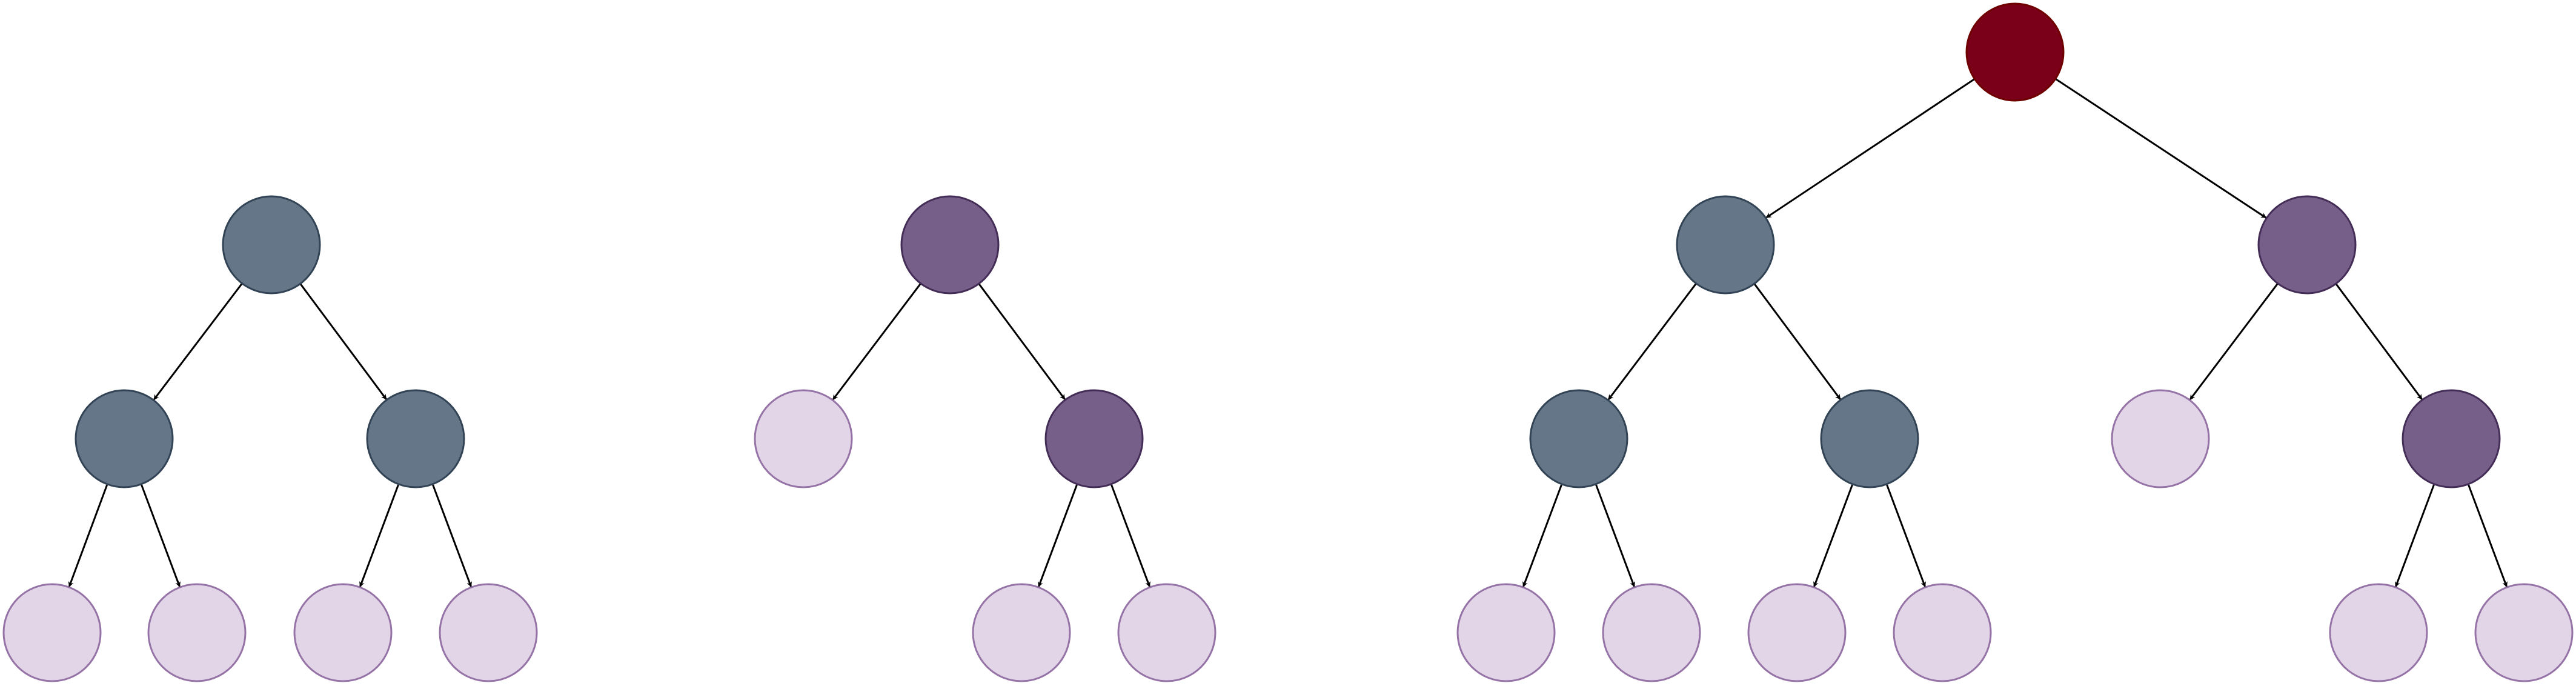  What do you see at coordinates (1797, 341) in the screenshot?
I see `merged-tree-edge-a1-a3` at bounding box center [1797, 341].